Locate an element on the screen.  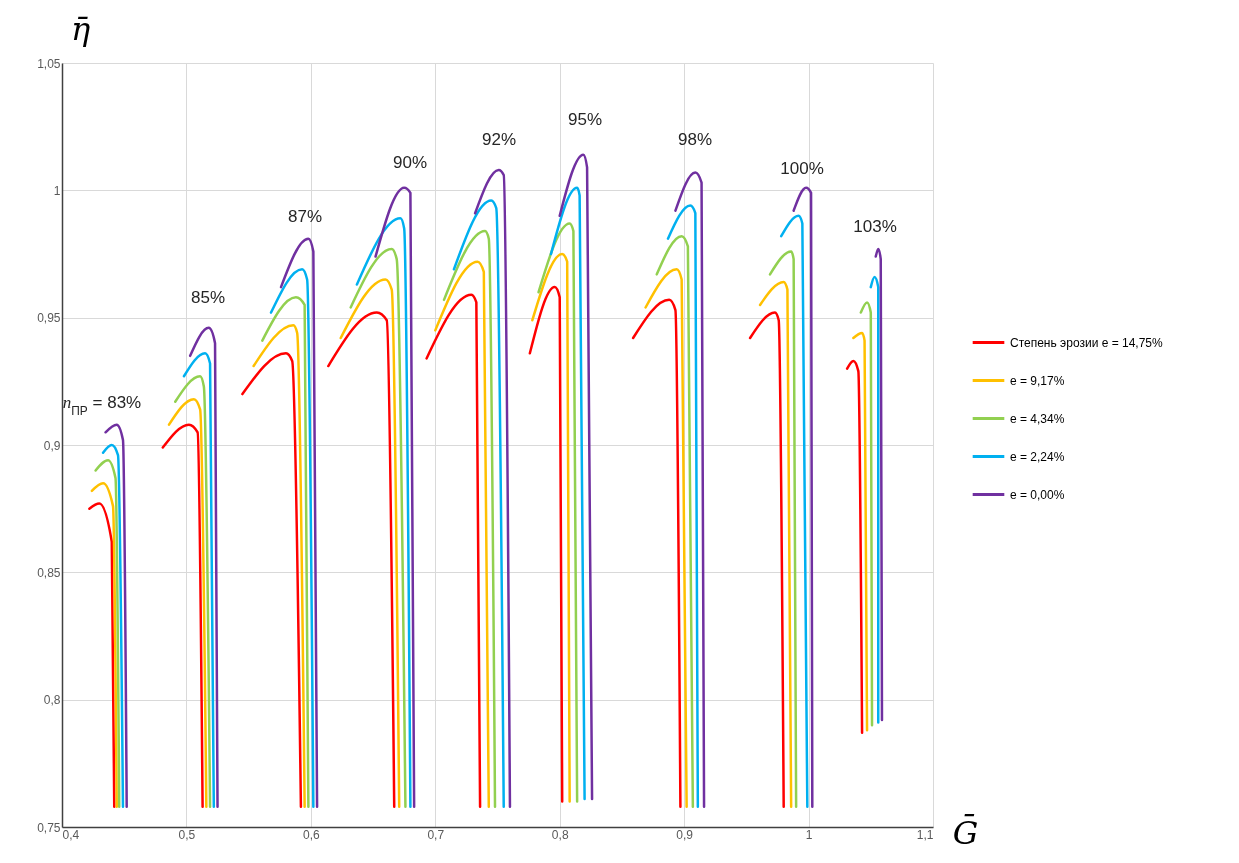
annotation: 95% is located at coordinates (585, 119).